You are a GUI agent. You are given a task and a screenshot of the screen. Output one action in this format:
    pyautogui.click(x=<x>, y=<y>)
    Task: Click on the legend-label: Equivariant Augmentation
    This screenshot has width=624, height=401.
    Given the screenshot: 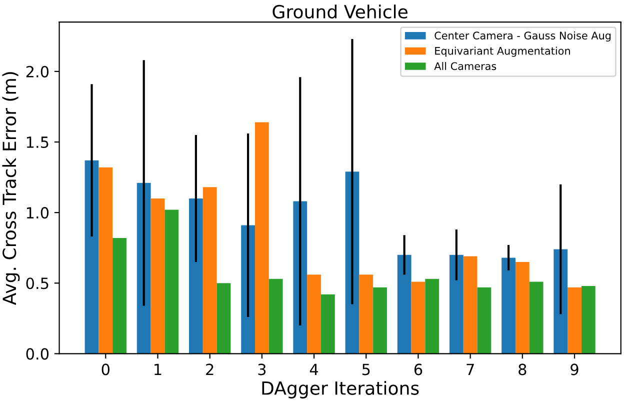 What is the action you would take?
    pyautogui.click(x=502, y=51)
    